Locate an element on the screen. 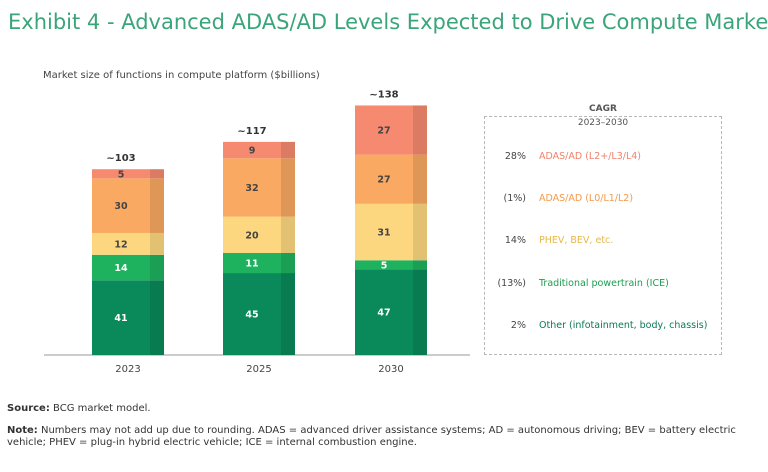  data-label: 9 is located at coordinates (252, 151).